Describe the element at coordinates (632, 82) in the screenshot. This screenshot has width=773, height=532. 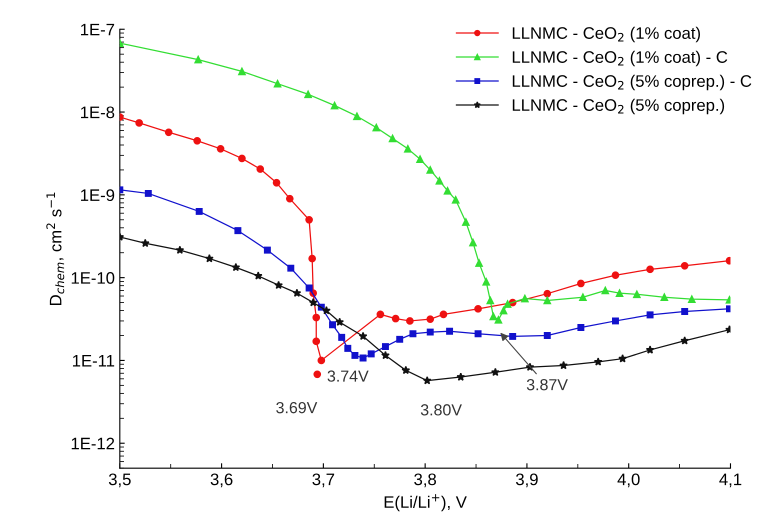
I see `legend-label: LLNMC - CeO$_{2}$ (5% coprep.) - C` at that location.